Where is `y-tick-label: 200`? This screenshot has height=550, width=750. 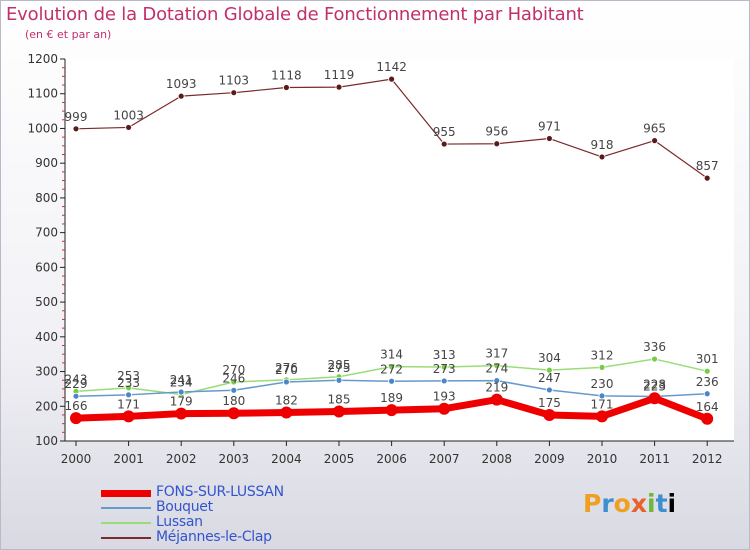
y-tick-label: 200 is located at coordinates (46, 406).